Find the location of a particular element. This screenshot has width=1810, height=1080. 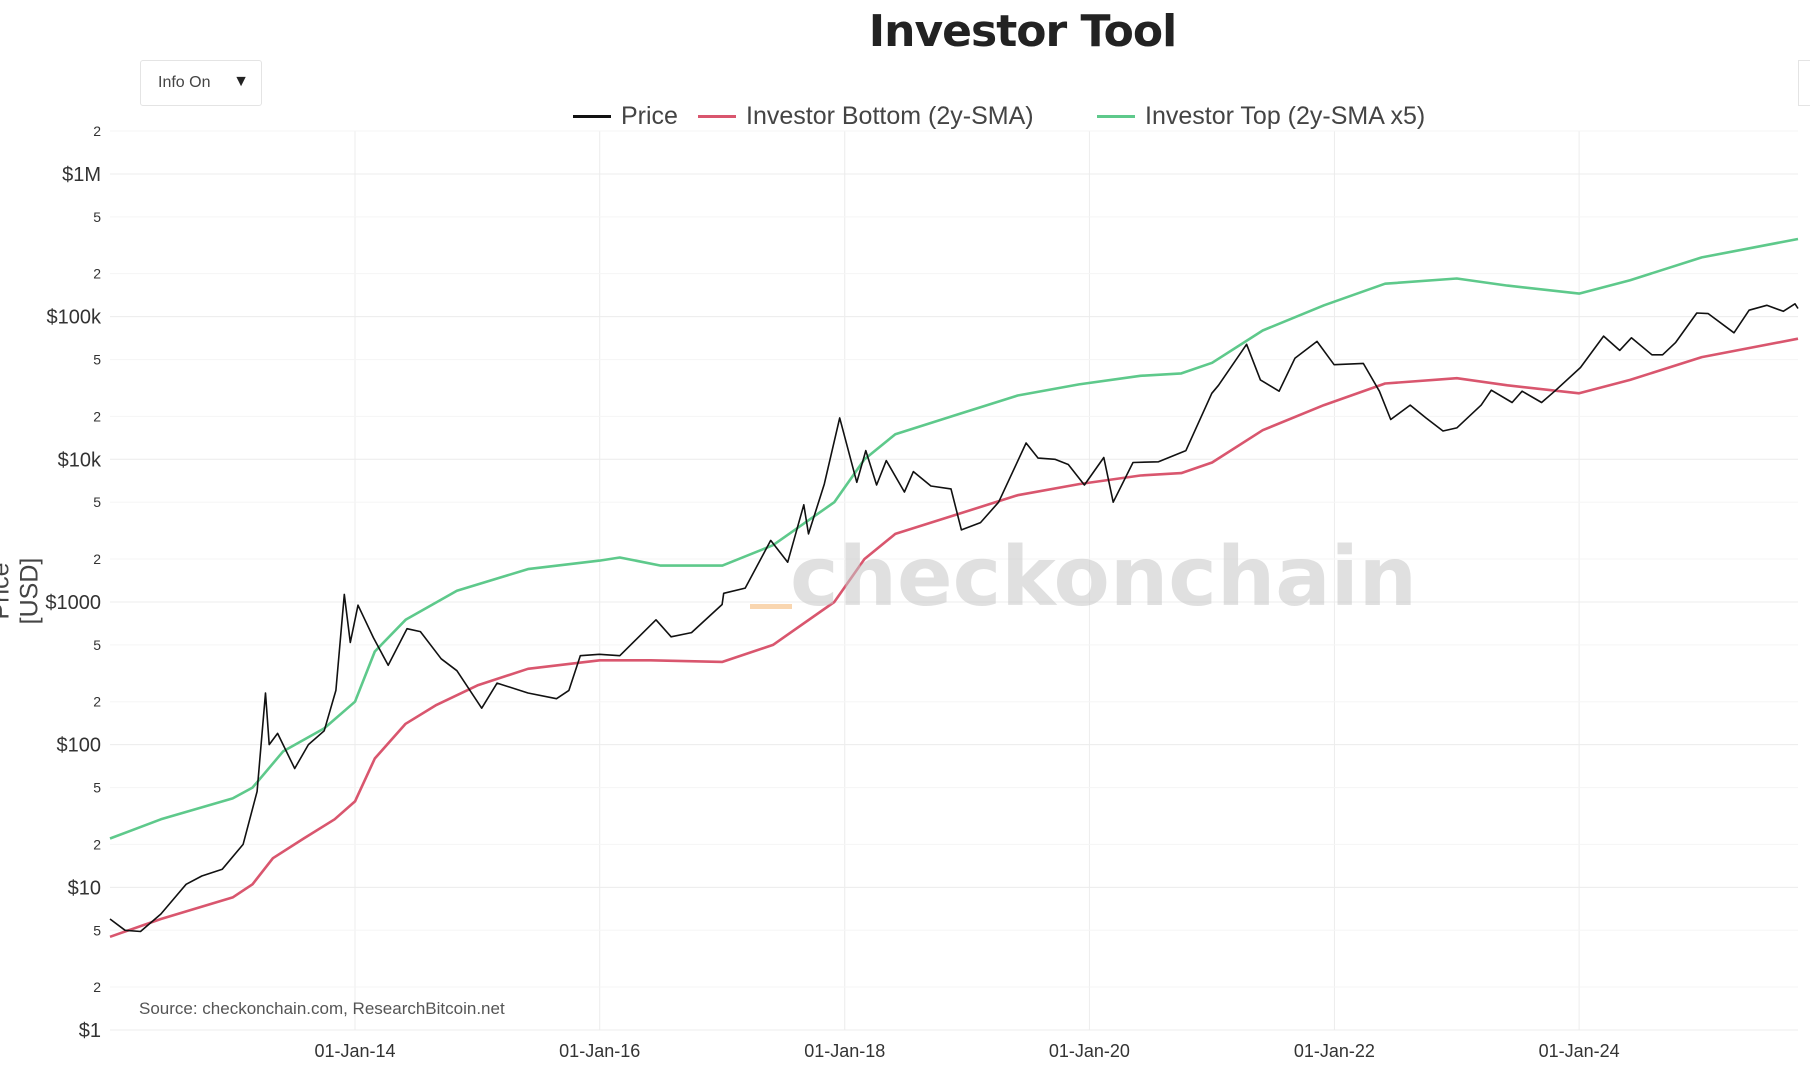

legend-label-investor-bottom: Investor Bottom (2y-SMA) is located at coordinates (890, 116).